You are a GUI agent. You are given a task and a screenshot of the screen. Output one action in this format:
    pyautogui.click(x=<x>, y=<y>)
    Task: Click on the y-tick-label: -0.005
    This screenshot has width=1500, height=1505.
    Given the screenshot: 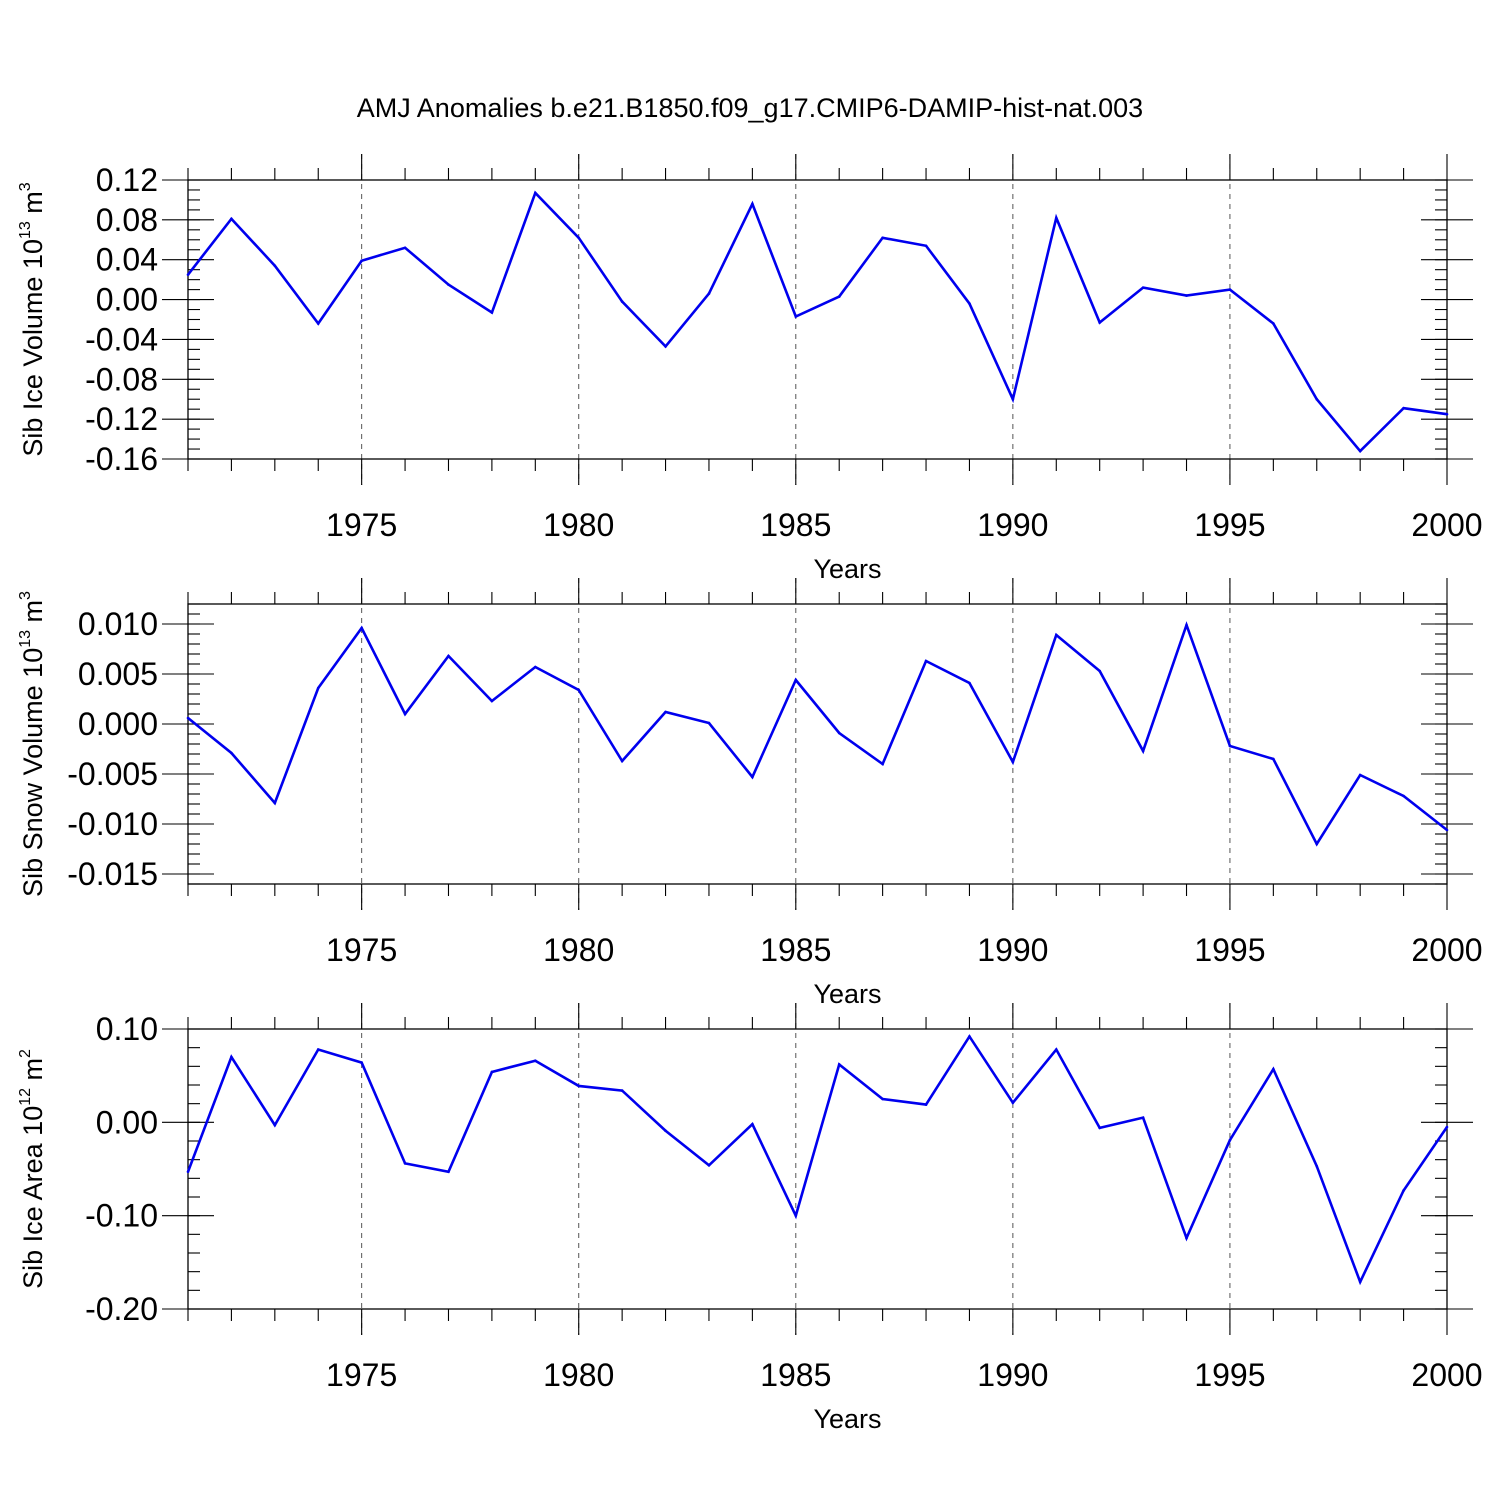 What is the action you would take?
    pyautogui.click(x=112, y=774)
    